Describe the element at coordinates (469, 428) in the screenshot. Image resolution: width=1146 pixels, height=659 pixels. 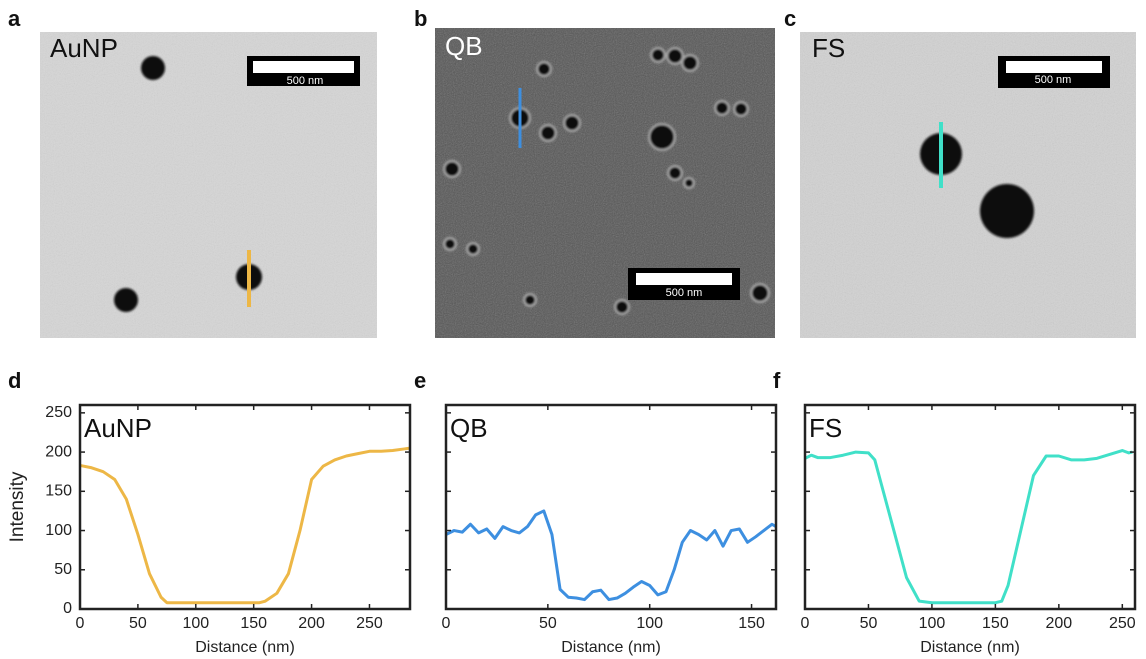
I see `annotation: QB` at that location.